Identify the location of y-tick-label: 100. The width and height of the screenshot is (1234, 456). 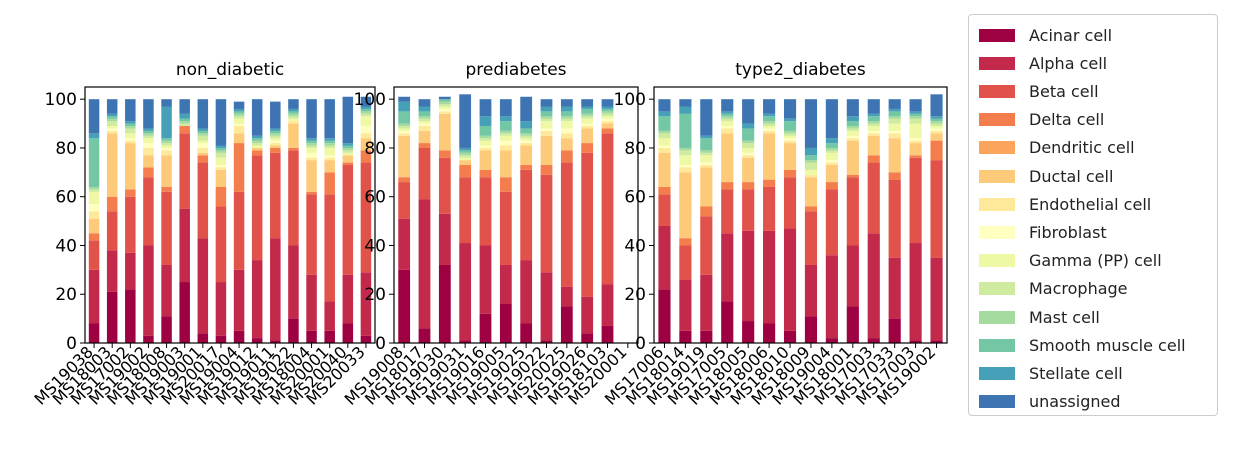
(370, 100).